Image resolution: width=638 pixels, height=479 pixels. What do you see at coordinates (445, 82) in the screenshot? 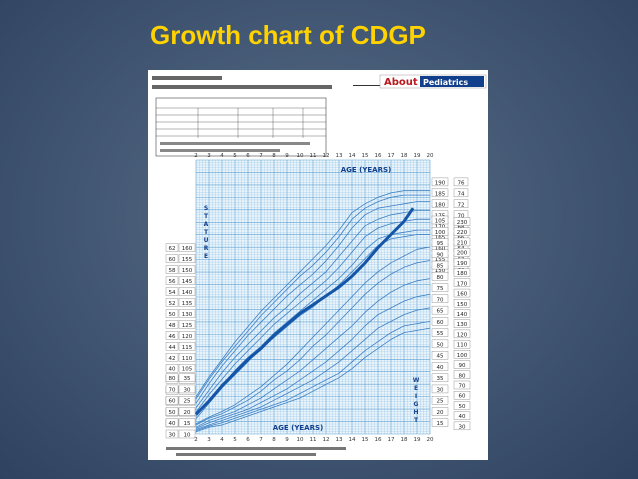
I see `about-logo-section: Pediatrics` at bounding box center [445, 82].